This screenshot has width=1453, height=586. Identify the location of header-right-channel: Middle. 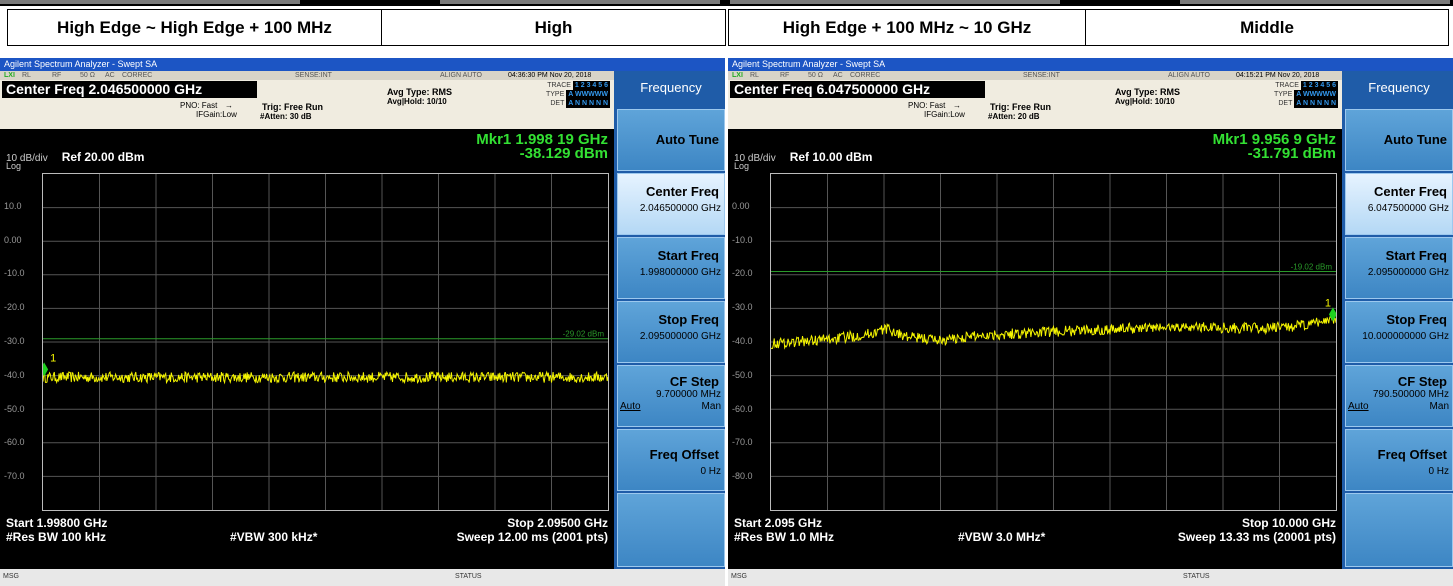
(1267, 27).